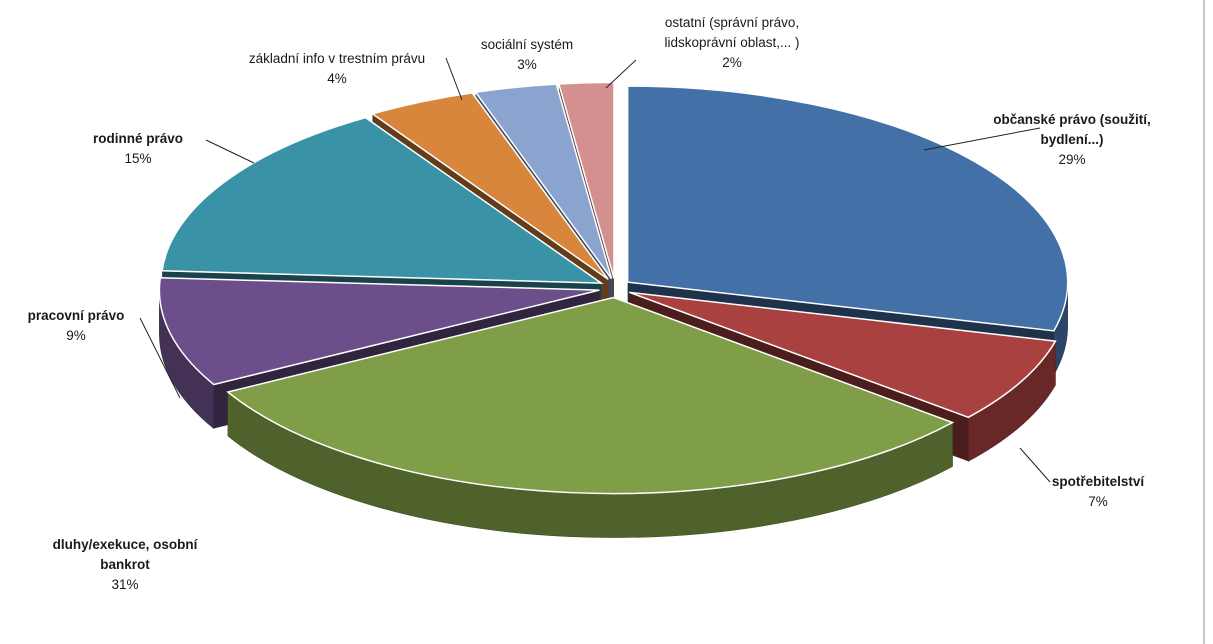 The width and height of the screenshot is (1213, 644). Describe the element at coordinates (731, 42) in the screenshot. I see `slice-label-8-line-2: lidskoprávní oblast,... )` at that location.